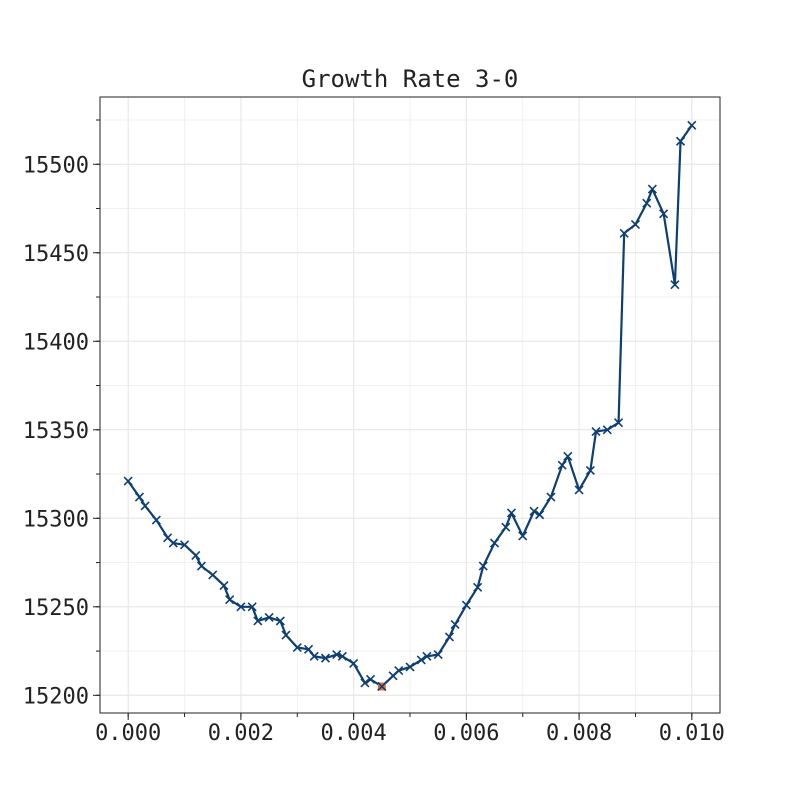 The width and height of the screenshot is (800, 800). I want to click on x-tick-label: 0.006, so click(466, 733).